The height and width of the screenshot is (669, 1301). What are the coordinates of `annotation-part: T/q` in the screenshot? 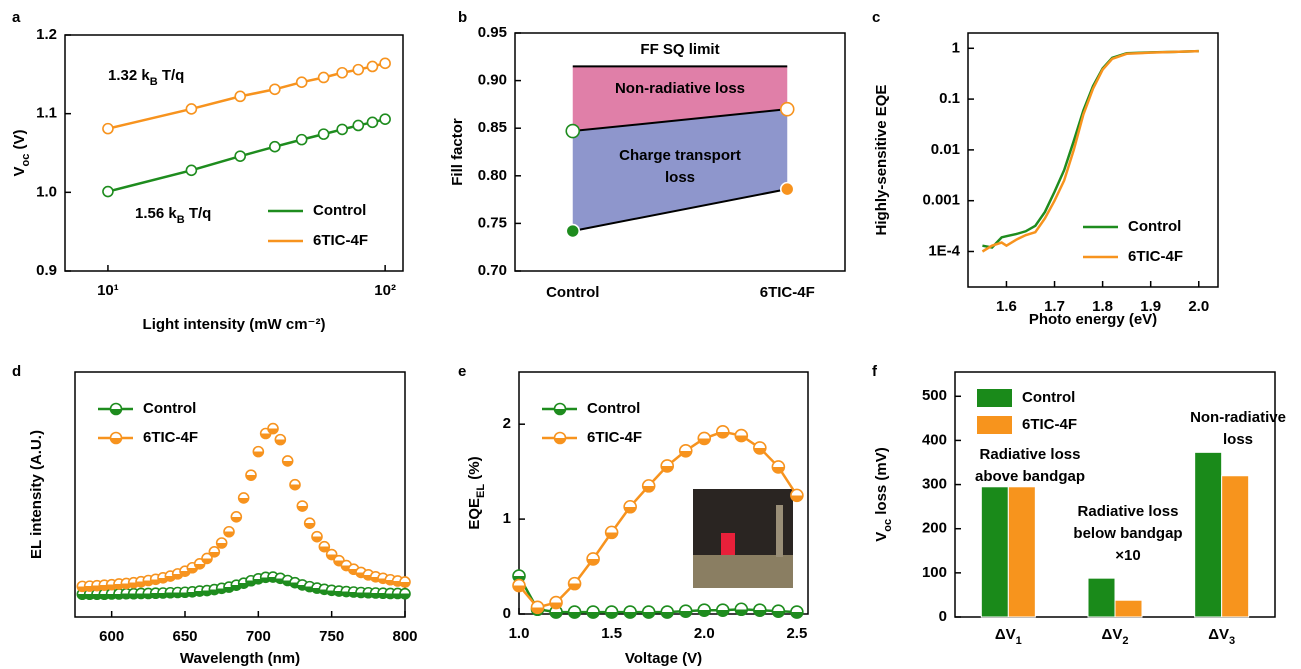 It's located at (171, 75).